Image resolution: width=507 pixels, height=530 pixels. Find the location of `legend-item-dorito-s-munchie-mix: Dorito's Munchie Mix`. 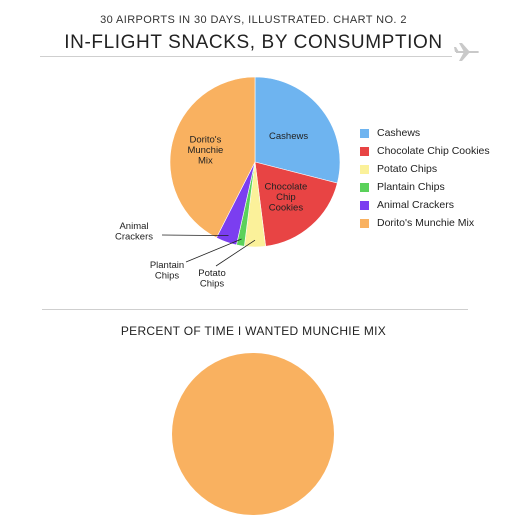

legend-item-dorito-s-munchie-mix: Dorito's Munchie Mix is located at coordinates (425, 223).